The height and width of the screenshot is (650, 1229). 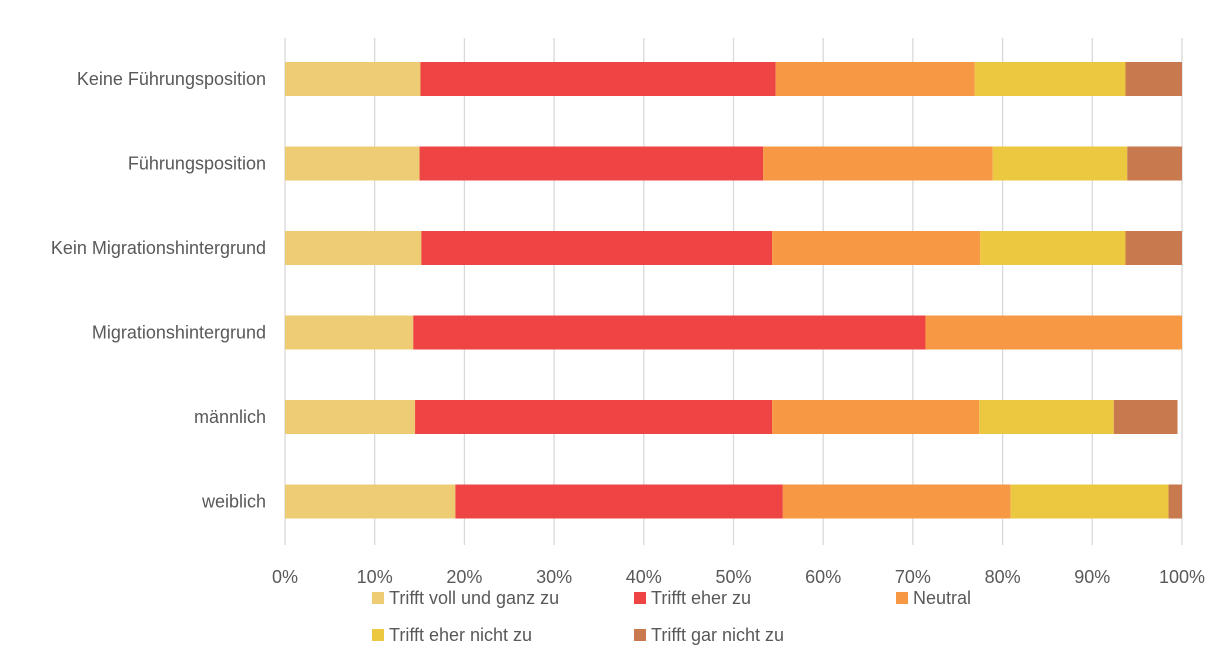 What do you see at coordinates (942, 598) in the screenshot?
I see `legend-label: Neutral` at bounding box center [942, 598].